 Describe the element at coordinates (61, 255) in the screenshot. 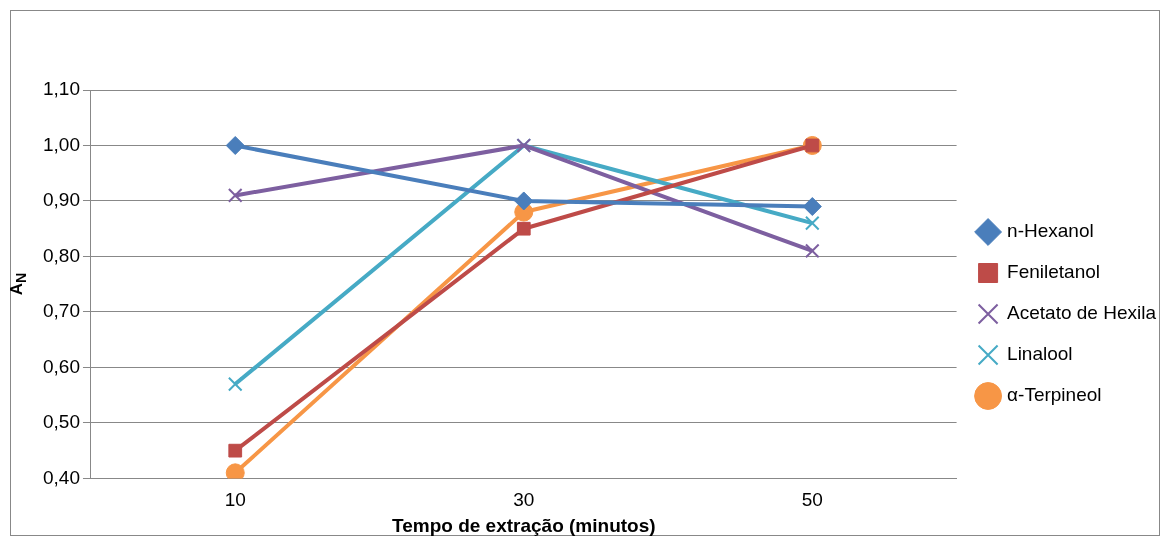

I see `y-tick-label: 0,80` at that location.